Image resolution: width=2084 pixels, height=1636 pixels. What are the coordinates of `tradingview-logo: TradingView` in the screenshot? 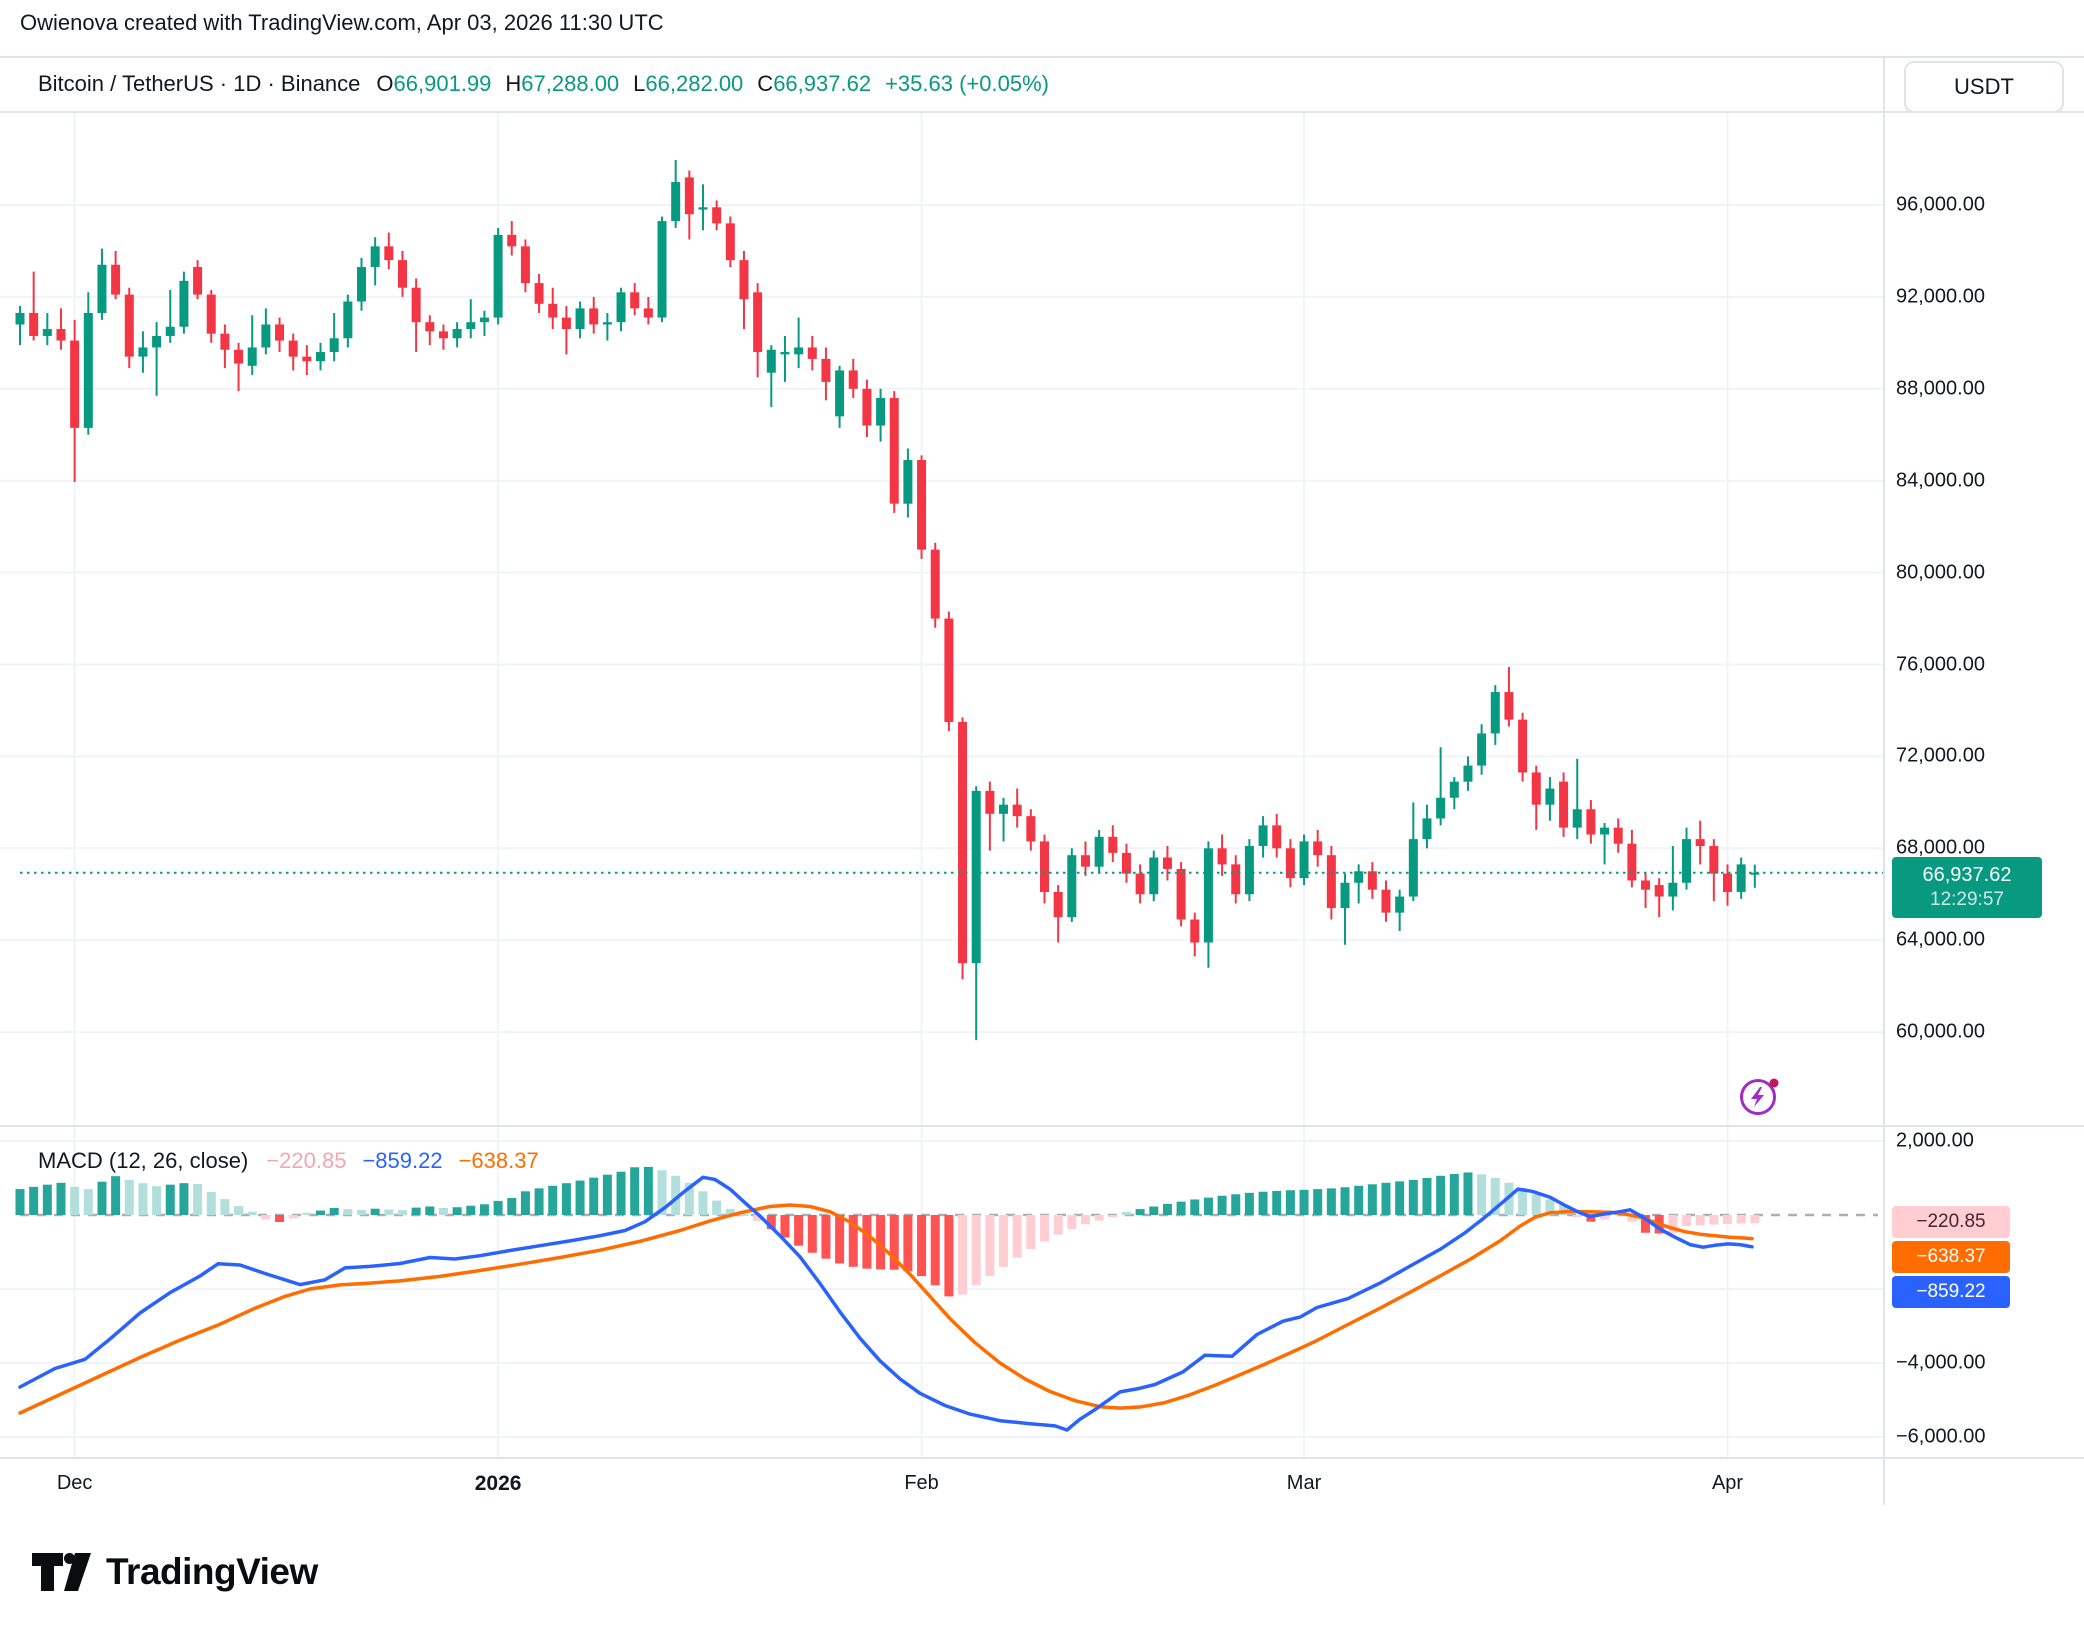 It's located at (174, 1572).